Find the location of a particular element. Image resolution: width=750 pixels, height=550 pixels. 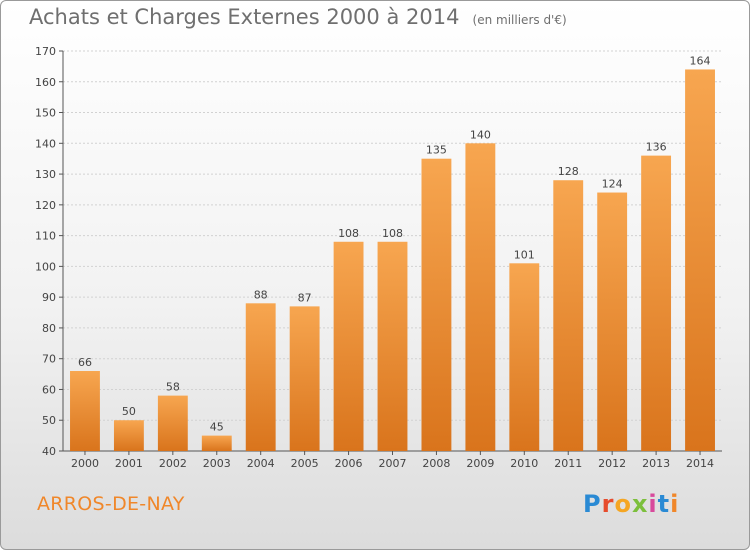

x-tick-label: 2011 is located at coordinates (568, 463).